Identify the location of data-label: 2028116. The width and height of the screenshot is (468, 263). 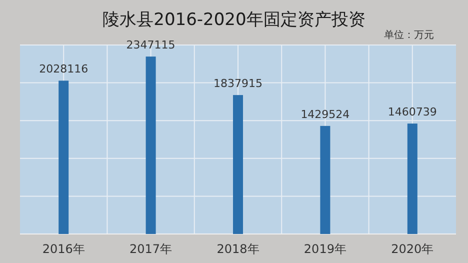
(63, 69).